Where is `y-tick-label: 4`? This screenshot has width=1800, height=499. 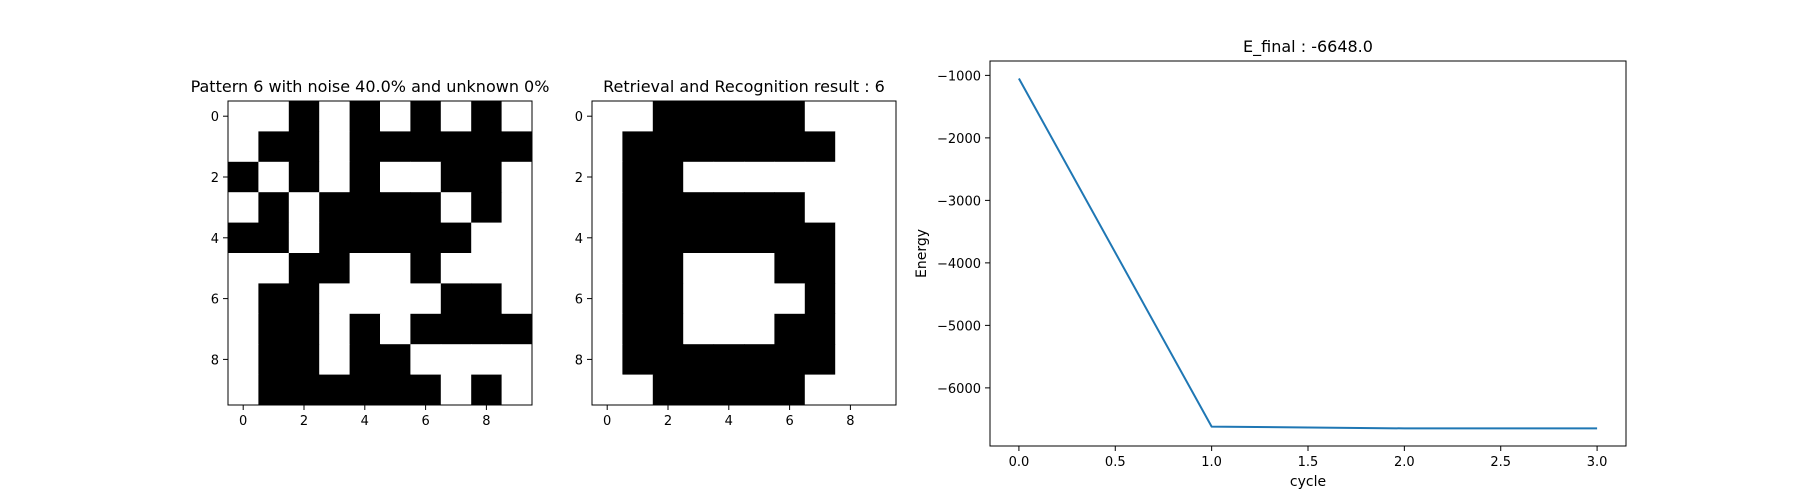 y-tick-label: 4 is located at coordinates (579, 239).